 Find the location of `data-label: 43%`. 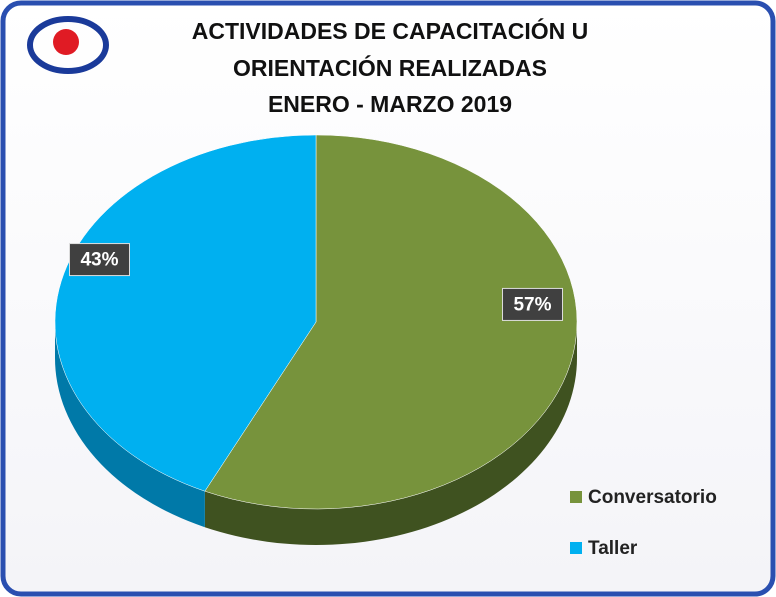

data-label: 43% is located at coordinates (99, 260).